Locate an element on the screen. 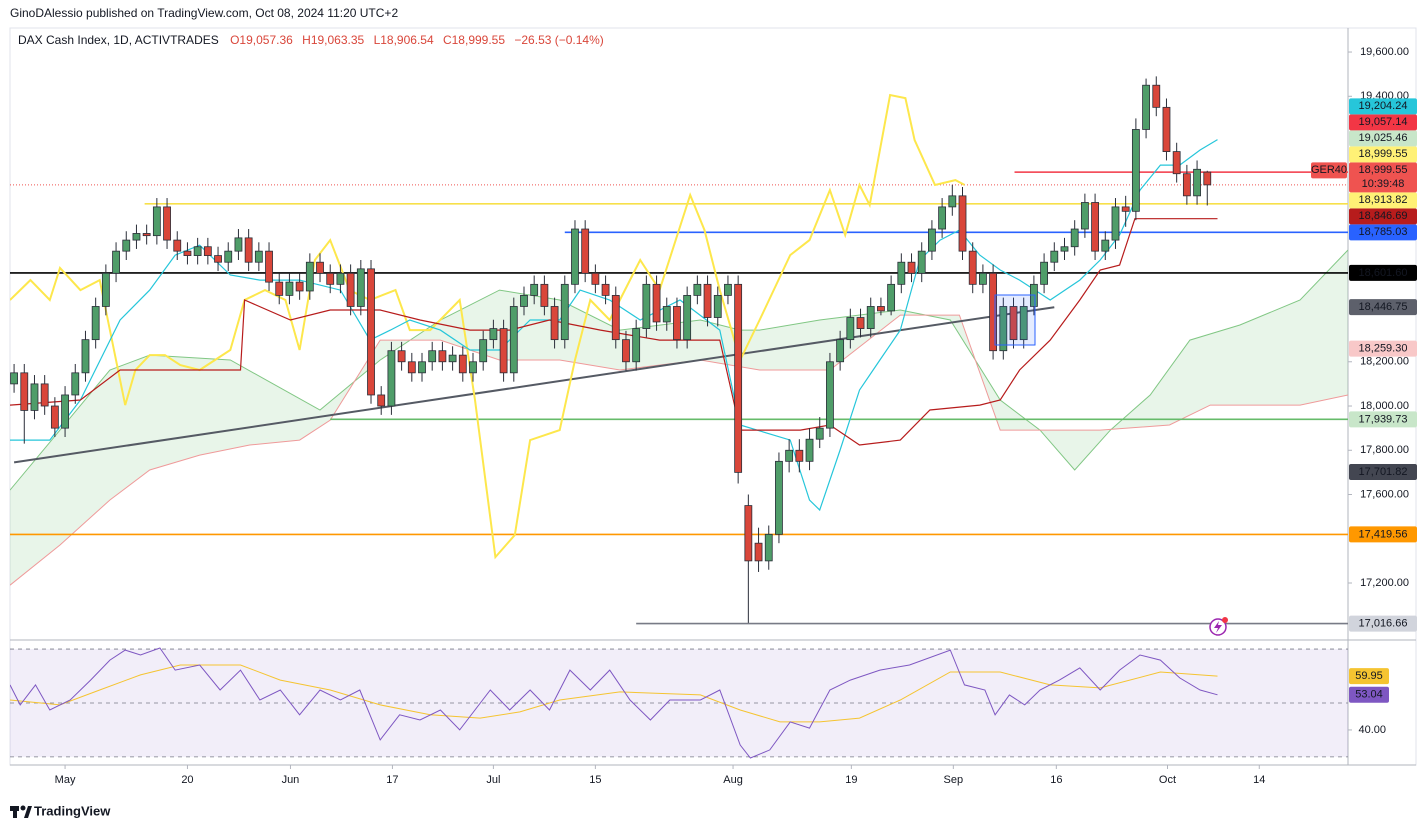 Image resolution: width=1426 pixels, height=830 pixels. close-label: C18,999.55 is located at coordinates (474, 40).